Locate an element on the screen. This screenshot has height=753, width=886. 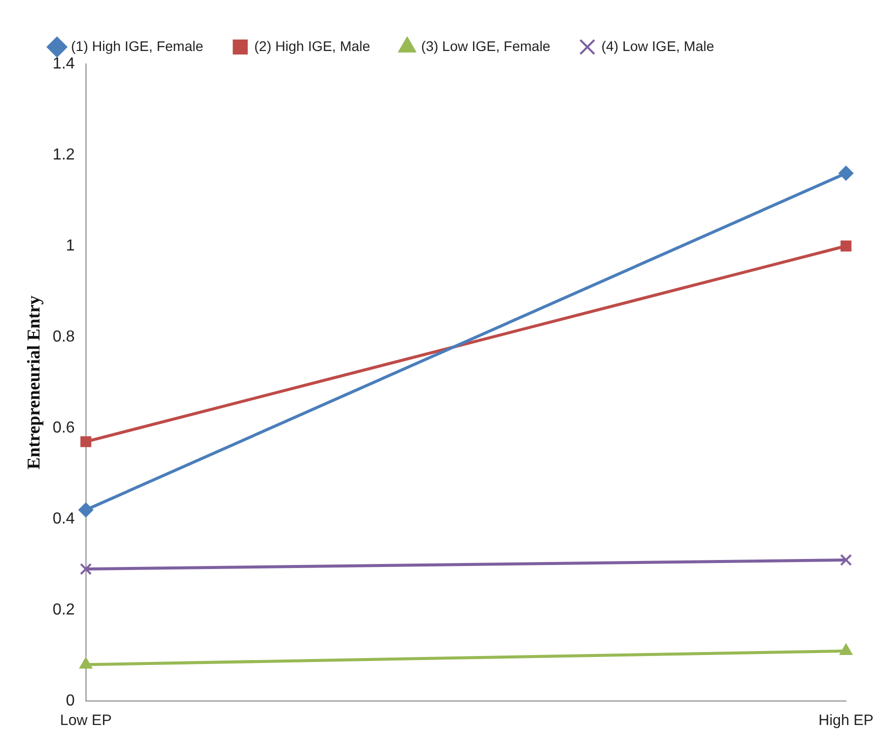
legend-label: (3) Low IGE, Female is located at coordinates (486, 46).